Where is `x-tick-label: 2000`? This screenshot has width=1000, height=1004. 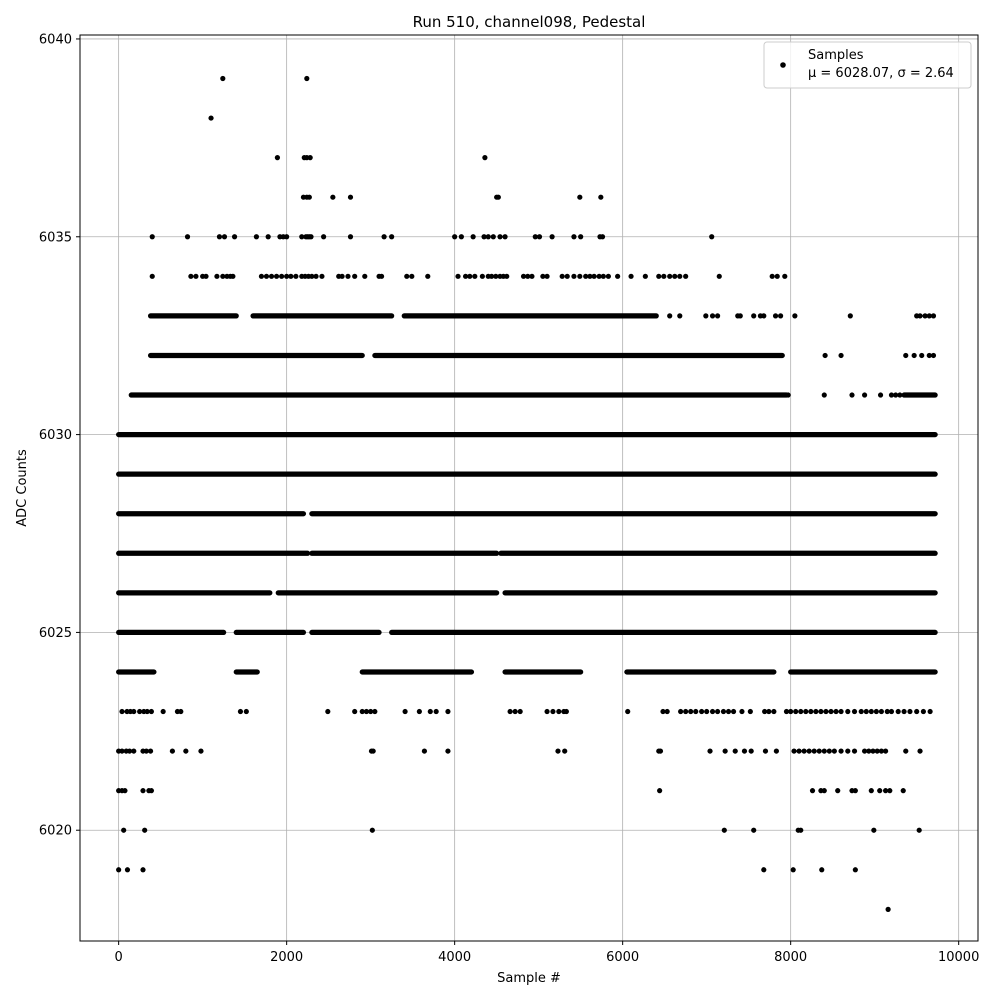 x-tick-label: 2000 is located at coordinates (286, 957).